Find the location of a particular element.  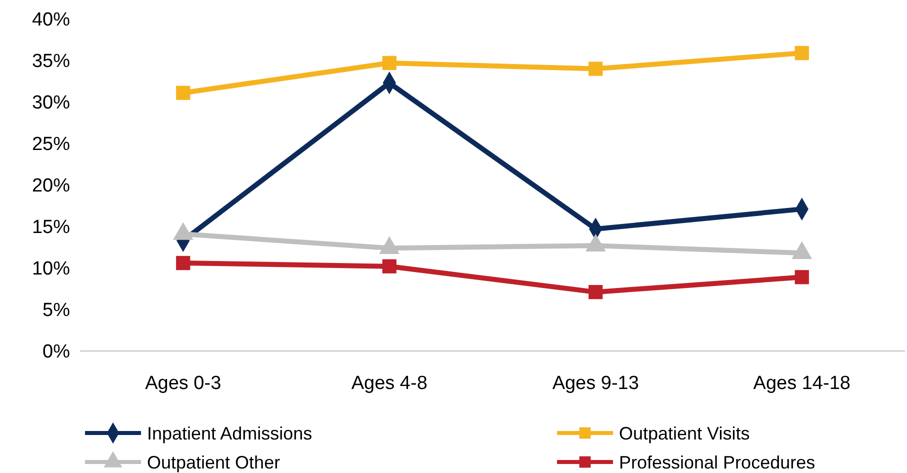

x-tick-label: Ages 0-3 is located at coordinates (183, 383).